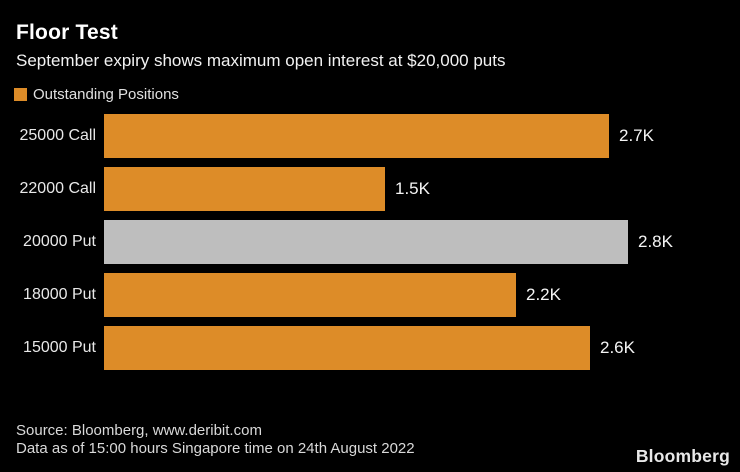 This screenshot has width=740, height=472. I want to click on legend-swatch-icon, so click(20, 94).